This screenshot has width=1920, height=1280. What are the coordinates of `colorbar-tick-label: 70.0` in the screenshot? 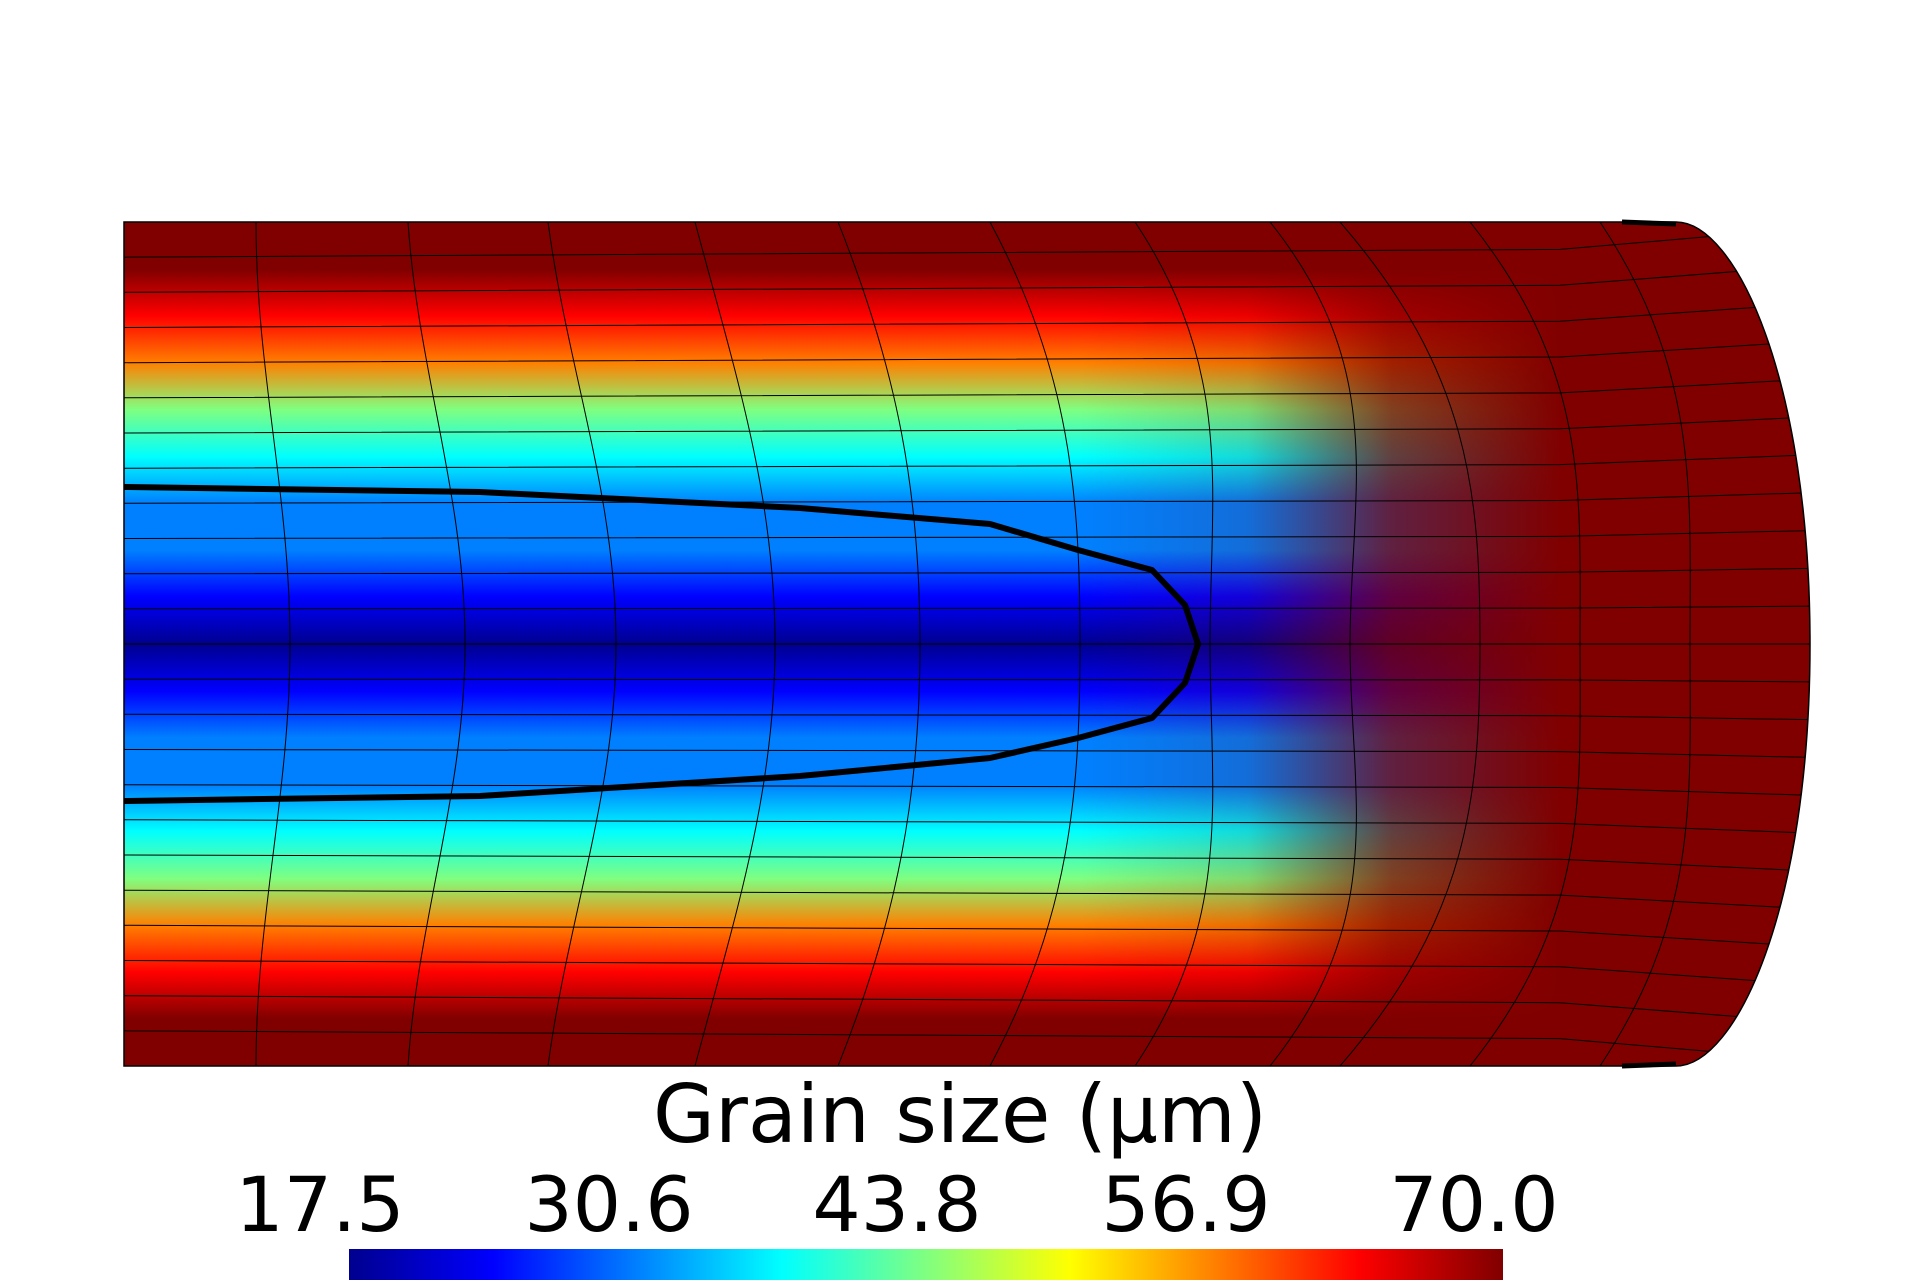 It's located at (1474, 1204).